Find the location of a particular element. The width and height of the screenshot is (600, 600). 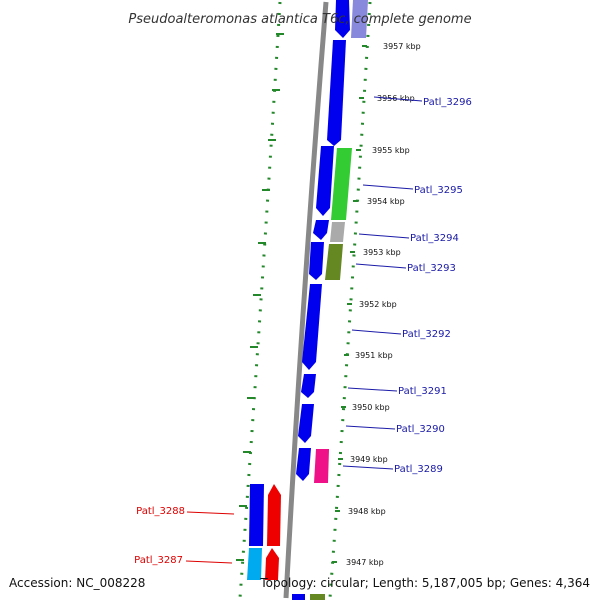

tick-label: 3953 kbp is located at coordinates (382, 252).